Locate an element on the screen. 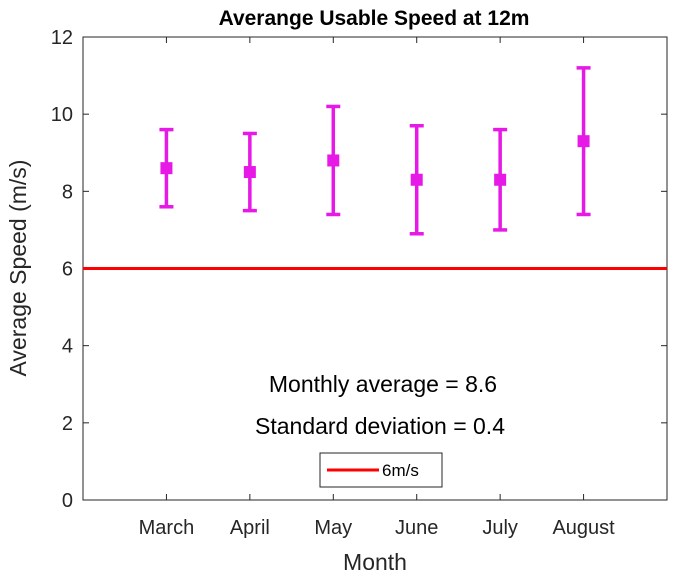 The image size is (689, 577). error-bar-april is located at coordinates (249, 172).